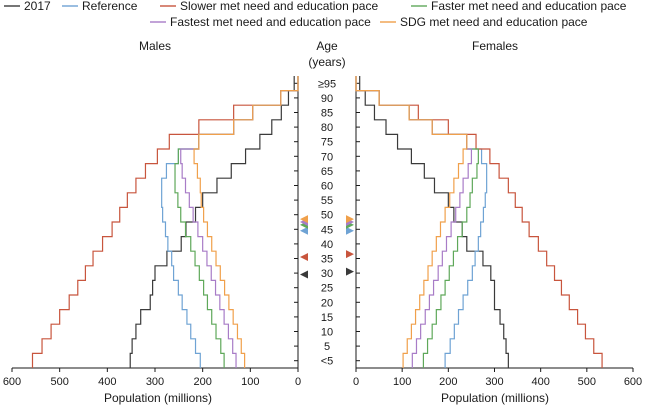 The image size is (648, 409). I want to click on x-tick-label-males: 200, so click(202, 382).